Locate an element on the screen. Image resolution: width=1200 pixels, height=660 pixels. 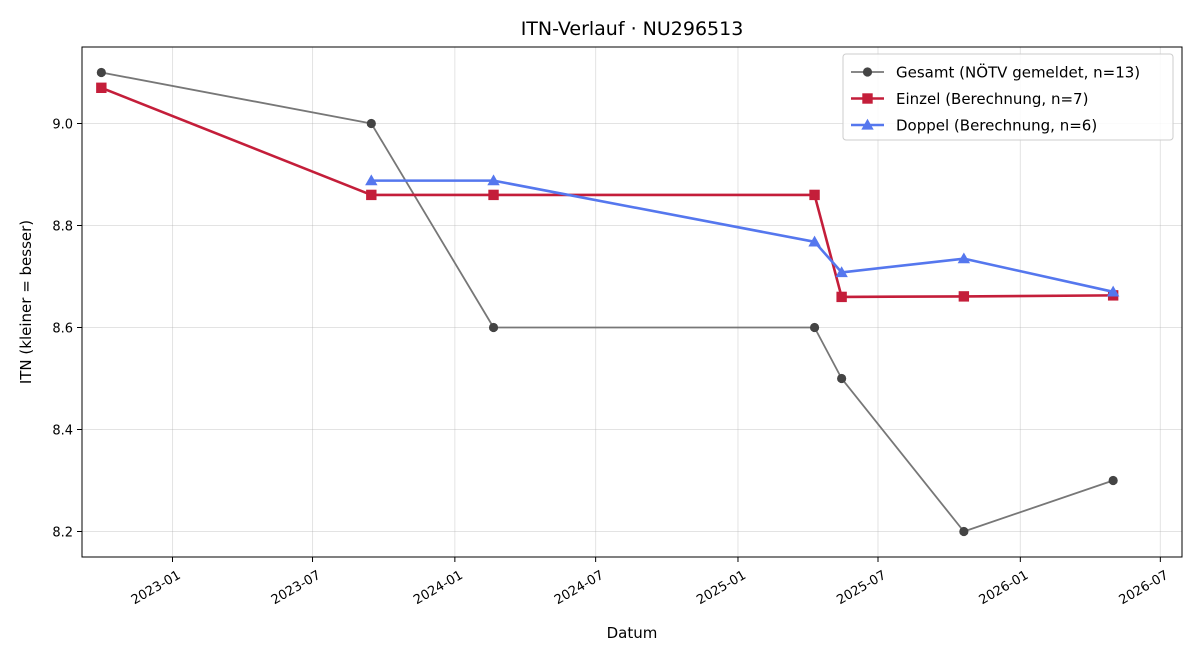
series-line is located at coordinates (742, 236).